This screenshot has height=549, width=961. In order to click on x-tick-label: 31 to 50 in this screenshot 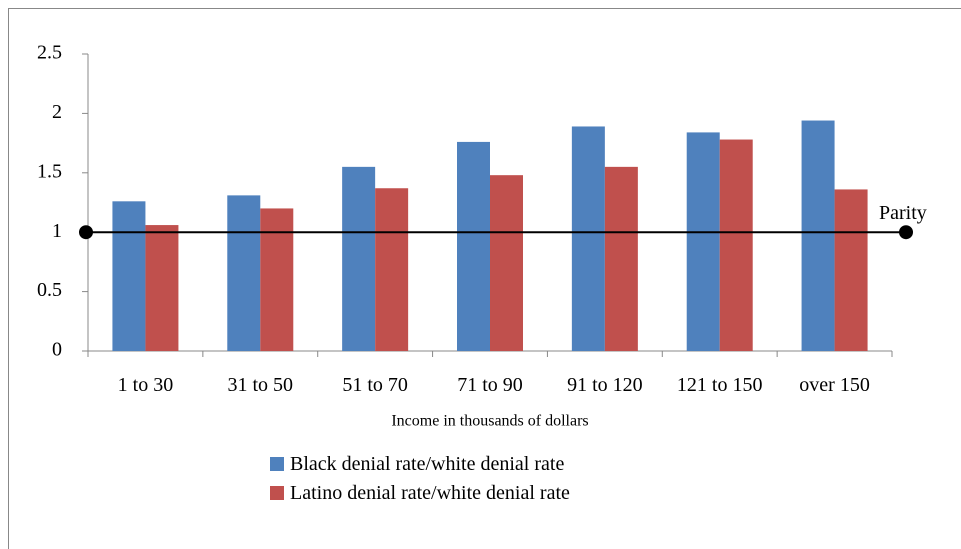, I will do `click(260, 385)`.